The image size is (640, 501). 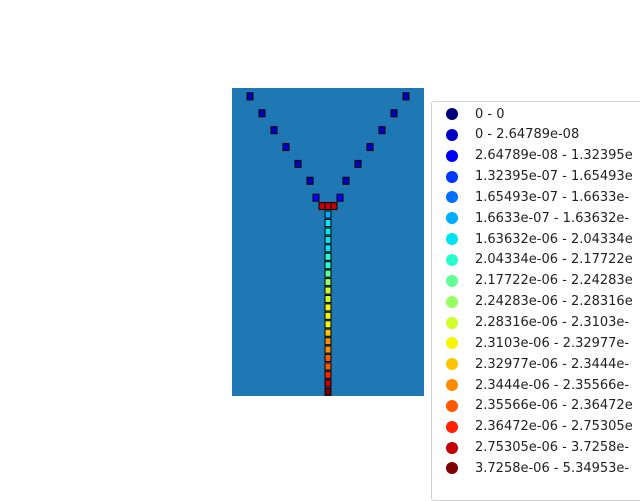 I want to click on legend-item: 2.75305e-06 - 3.7258e-, so click(x=536, y=448).